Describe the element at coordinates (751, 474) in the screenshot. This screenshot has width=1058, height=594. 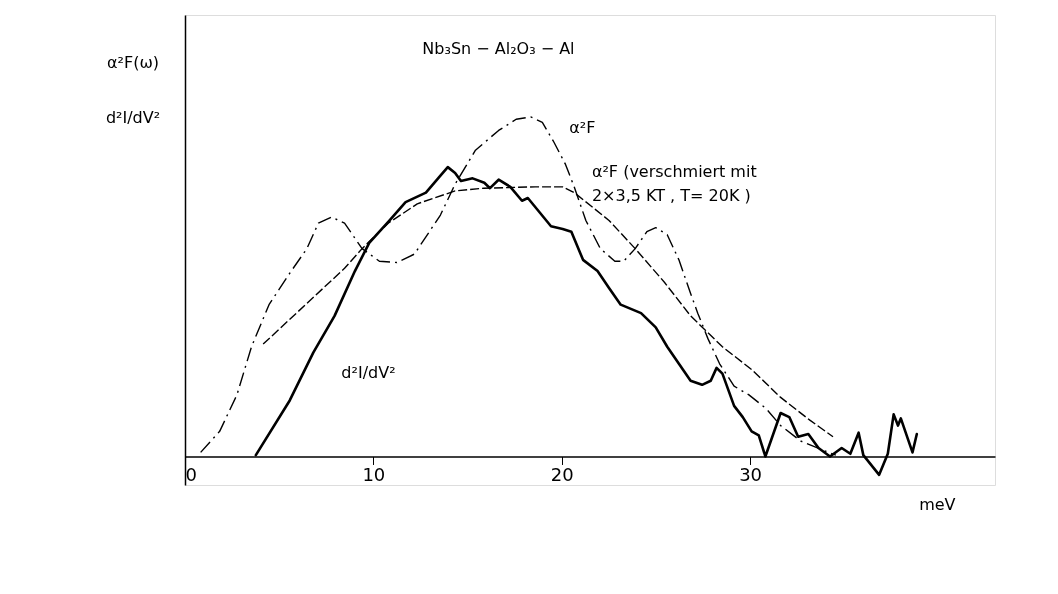
I see `x-tick-label: 30` at that location.